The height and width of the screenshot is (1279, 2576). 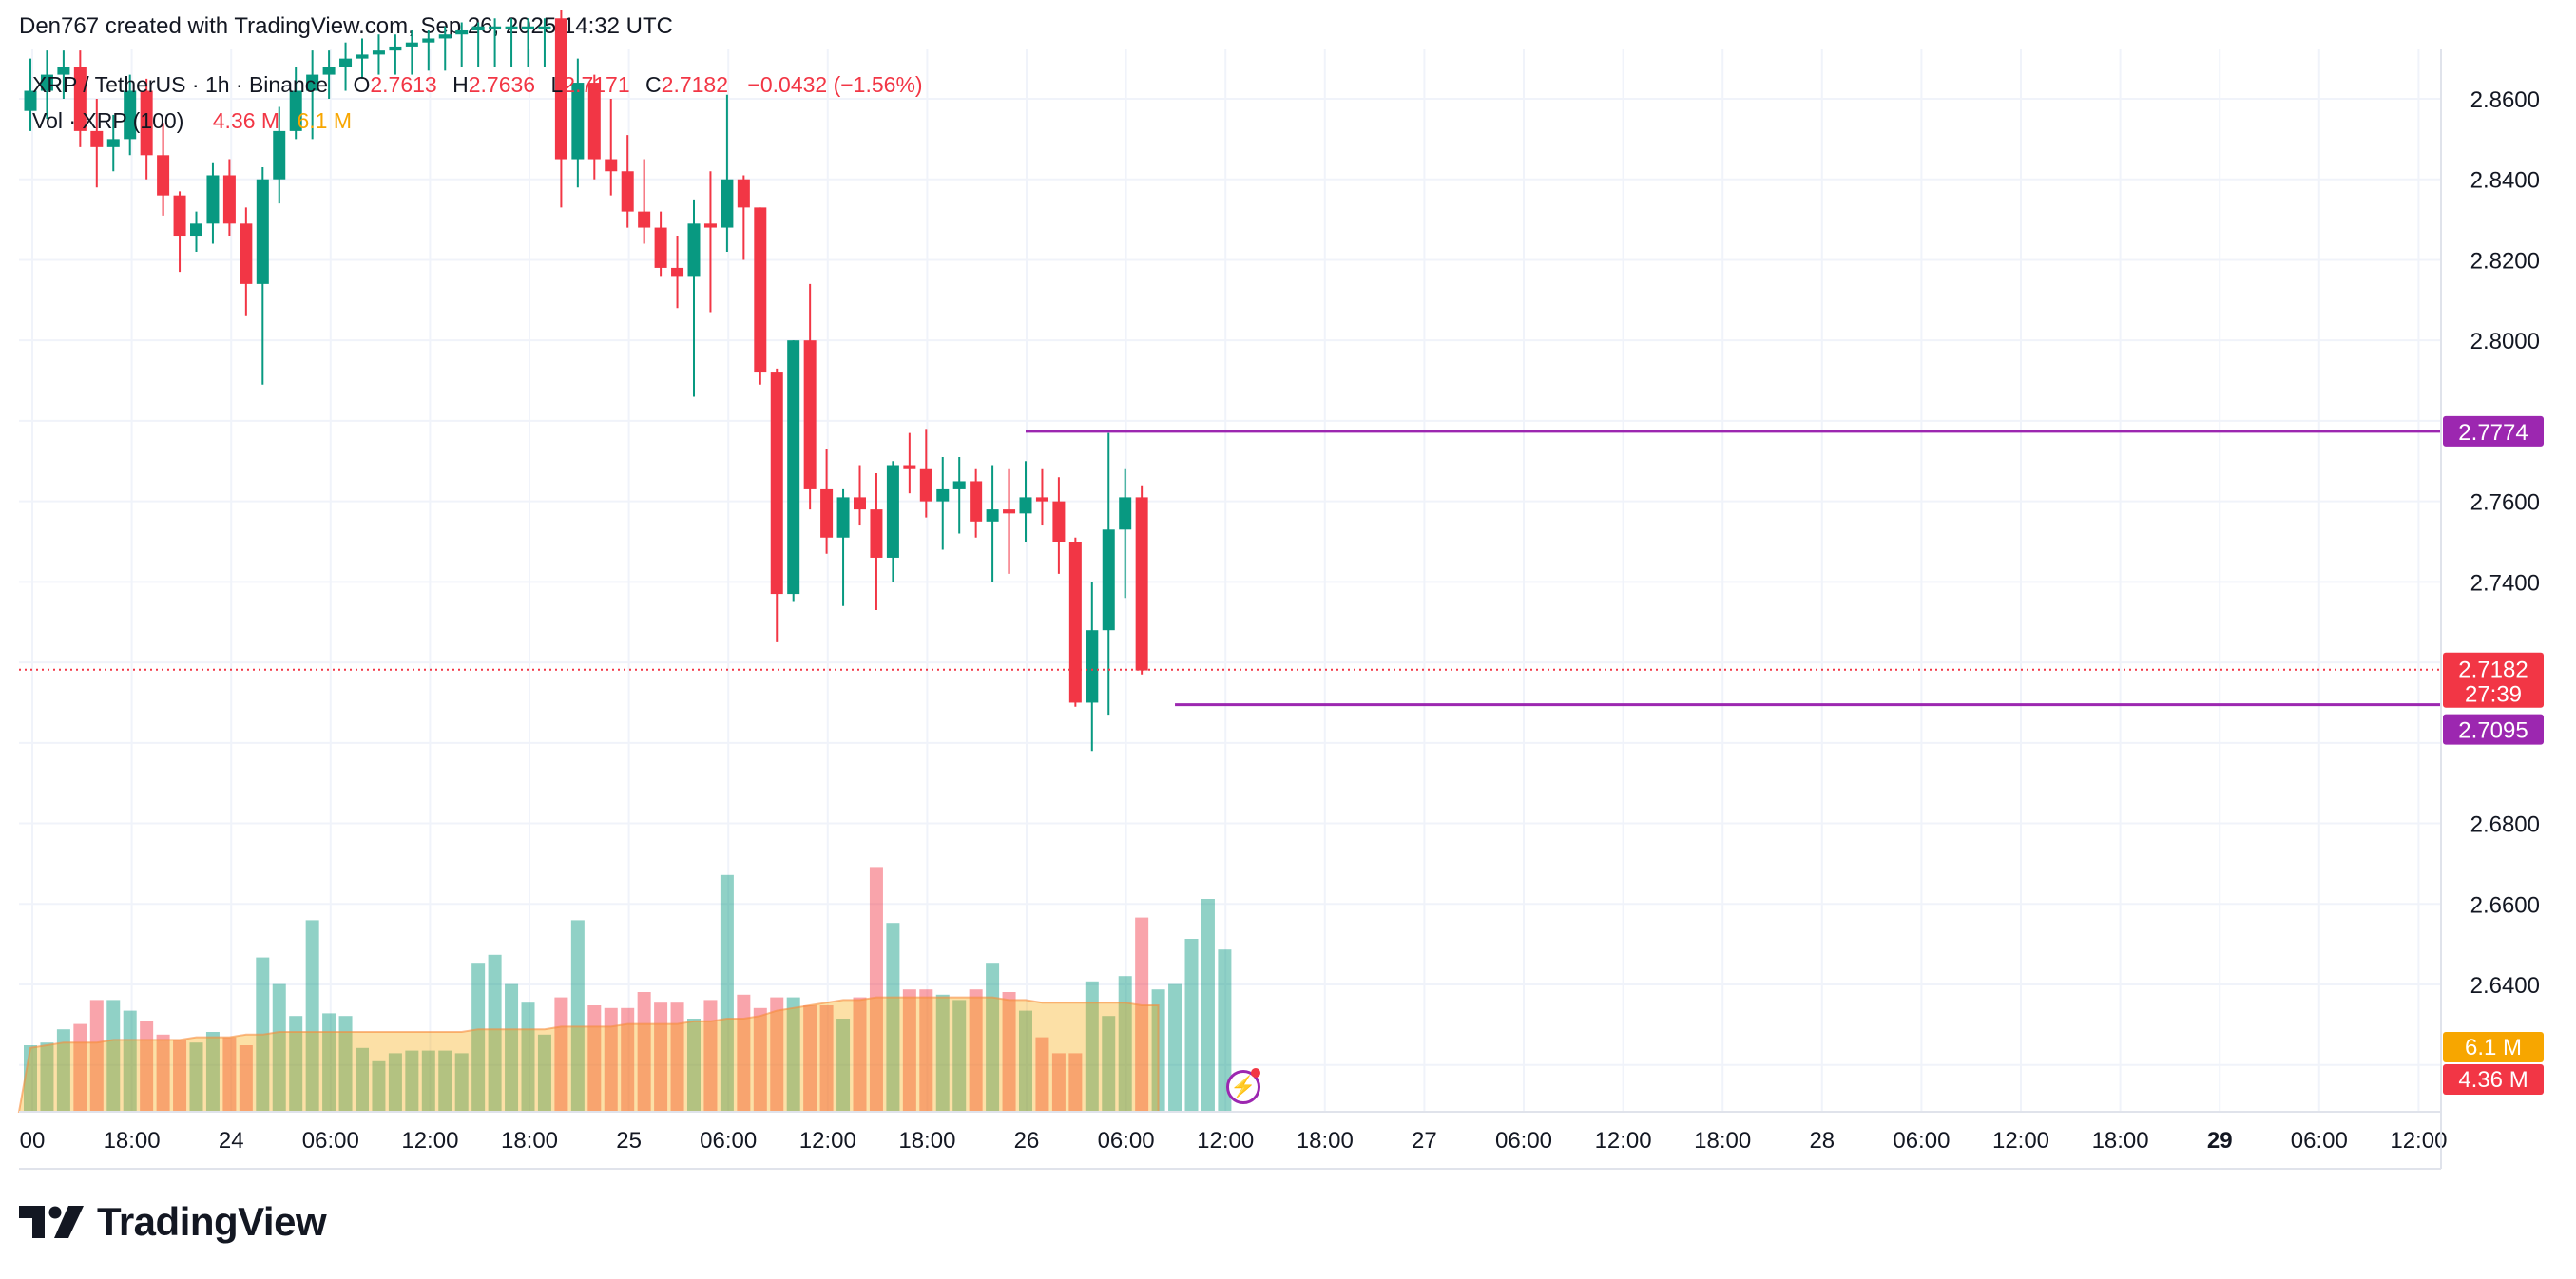 I want to click on legend-volume-value: 4.36 M, so click(x=246, y=120).